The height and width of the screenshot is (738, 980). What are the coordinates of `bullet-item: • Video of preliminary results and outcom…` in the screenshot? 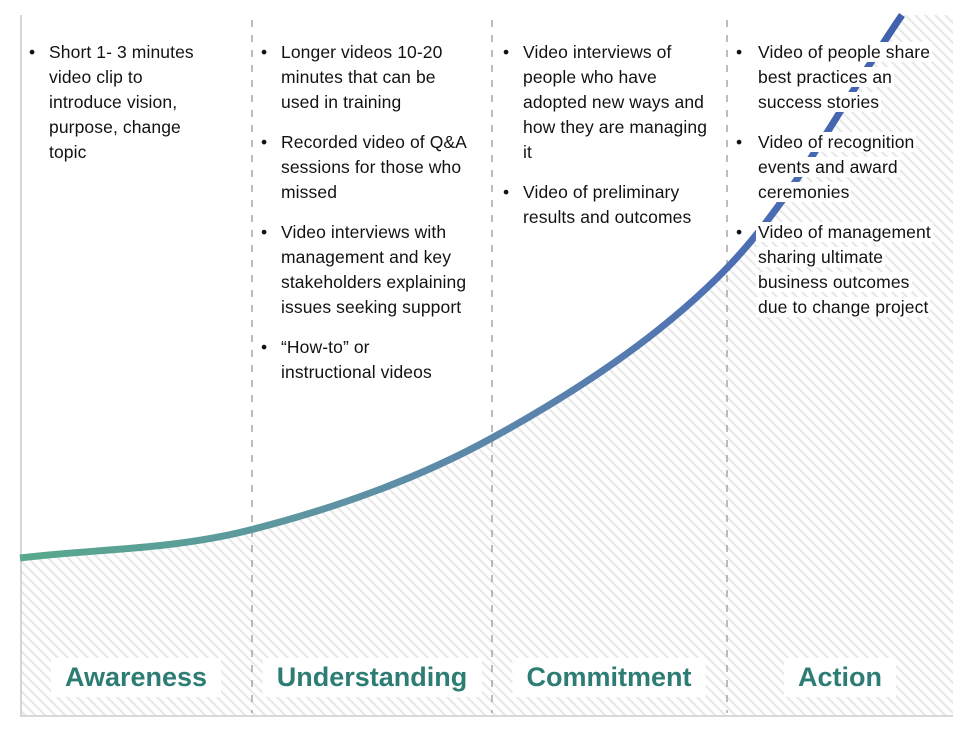 It's located at (606, 205).